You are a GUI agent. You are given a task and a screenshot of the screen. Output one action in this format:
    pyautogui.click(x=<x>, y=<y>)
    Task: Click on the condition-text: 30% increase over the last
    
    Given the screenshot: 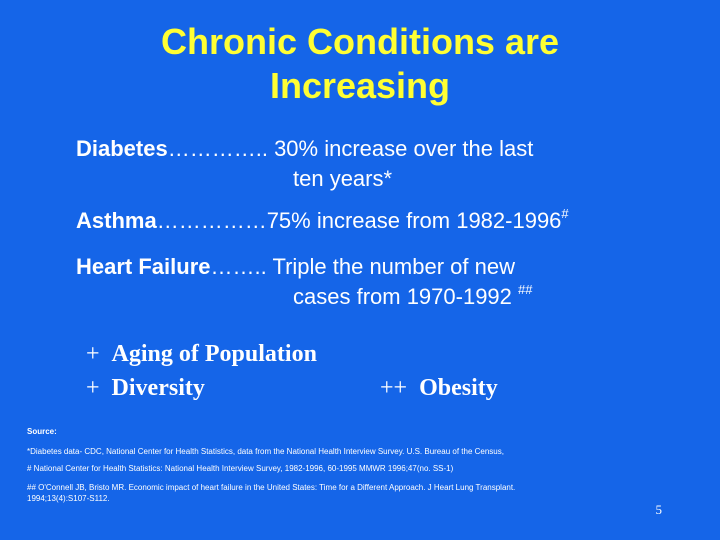 What is the action you would take?
    pyautogui.click(x=400, y=148)
    